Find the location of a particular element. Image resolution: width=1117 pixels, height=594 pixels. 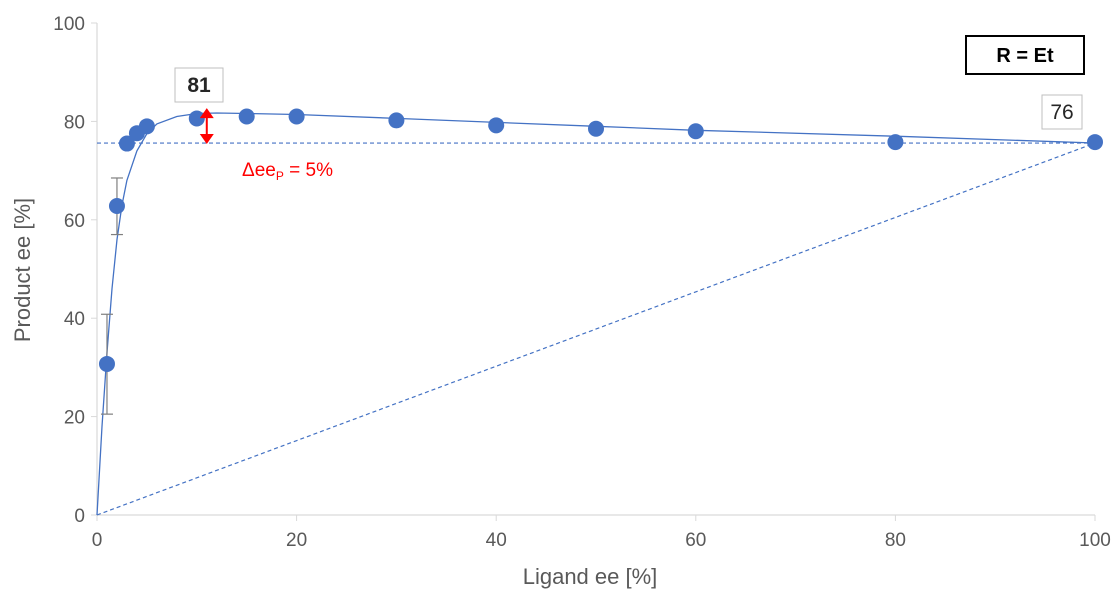

x-tick-label: 80 is located at coordinates (895, 540).